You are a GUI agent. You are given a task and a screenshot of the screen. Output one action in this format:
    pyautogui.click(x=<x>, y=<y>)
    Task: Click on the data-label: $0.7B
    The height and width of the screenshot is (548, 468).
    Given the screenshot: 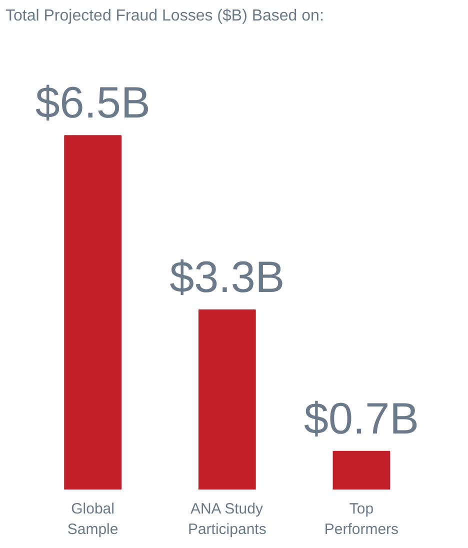 What is the action you would take?
    pyautogui.click(x=361, y=419)
    